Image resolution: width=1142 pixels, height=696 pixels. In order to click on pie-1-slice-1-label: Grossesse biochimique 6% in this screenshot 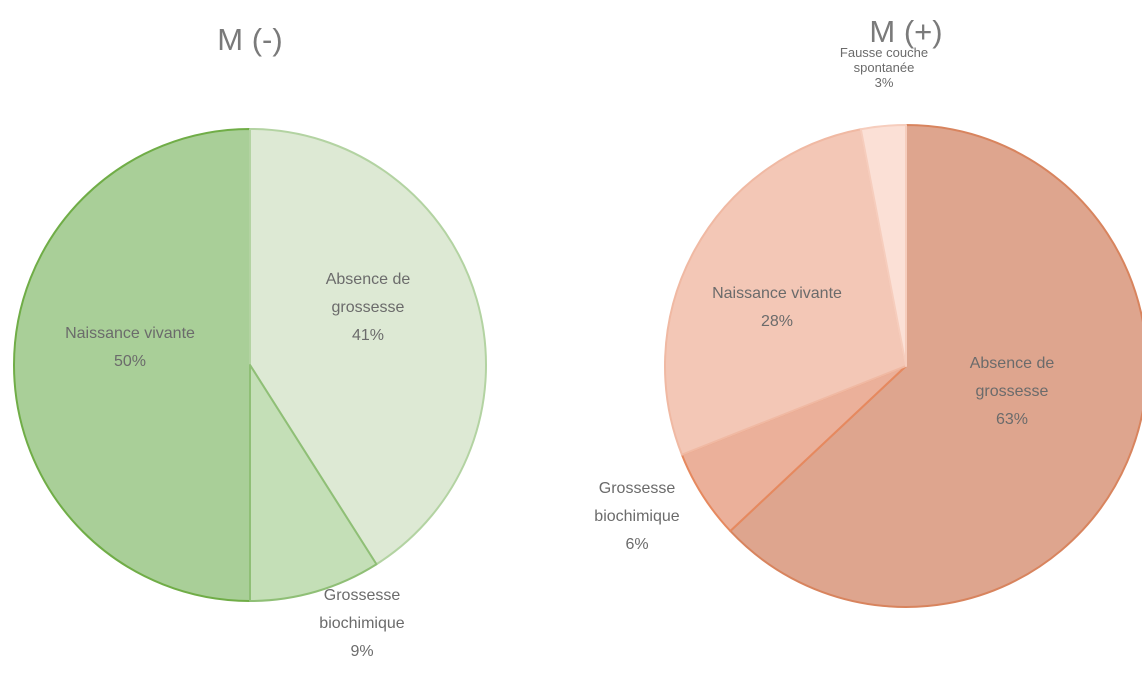, I will do `click(636, 516)`.